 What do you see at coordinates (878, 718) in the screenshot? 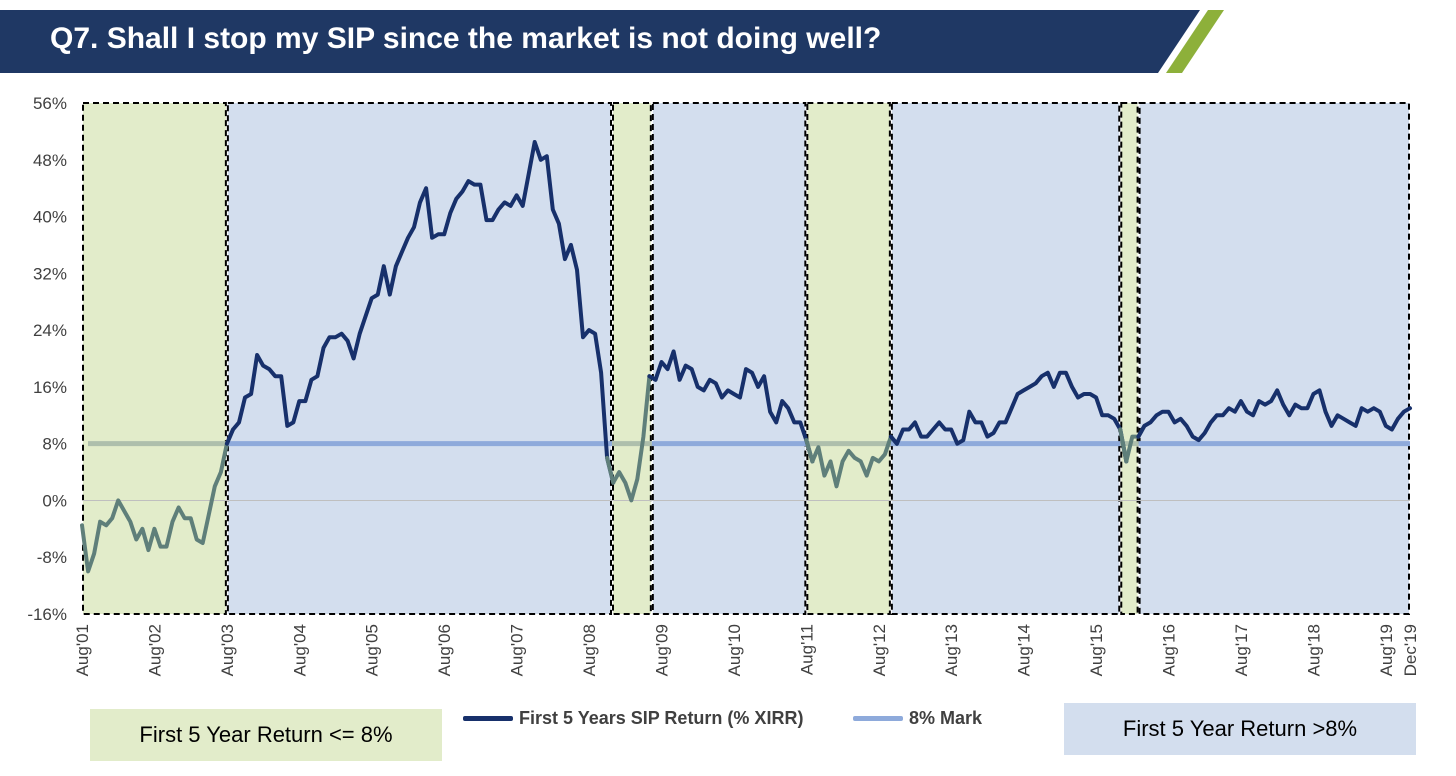
I see `legend-mark-swatch` at bounding box center [878, 718].